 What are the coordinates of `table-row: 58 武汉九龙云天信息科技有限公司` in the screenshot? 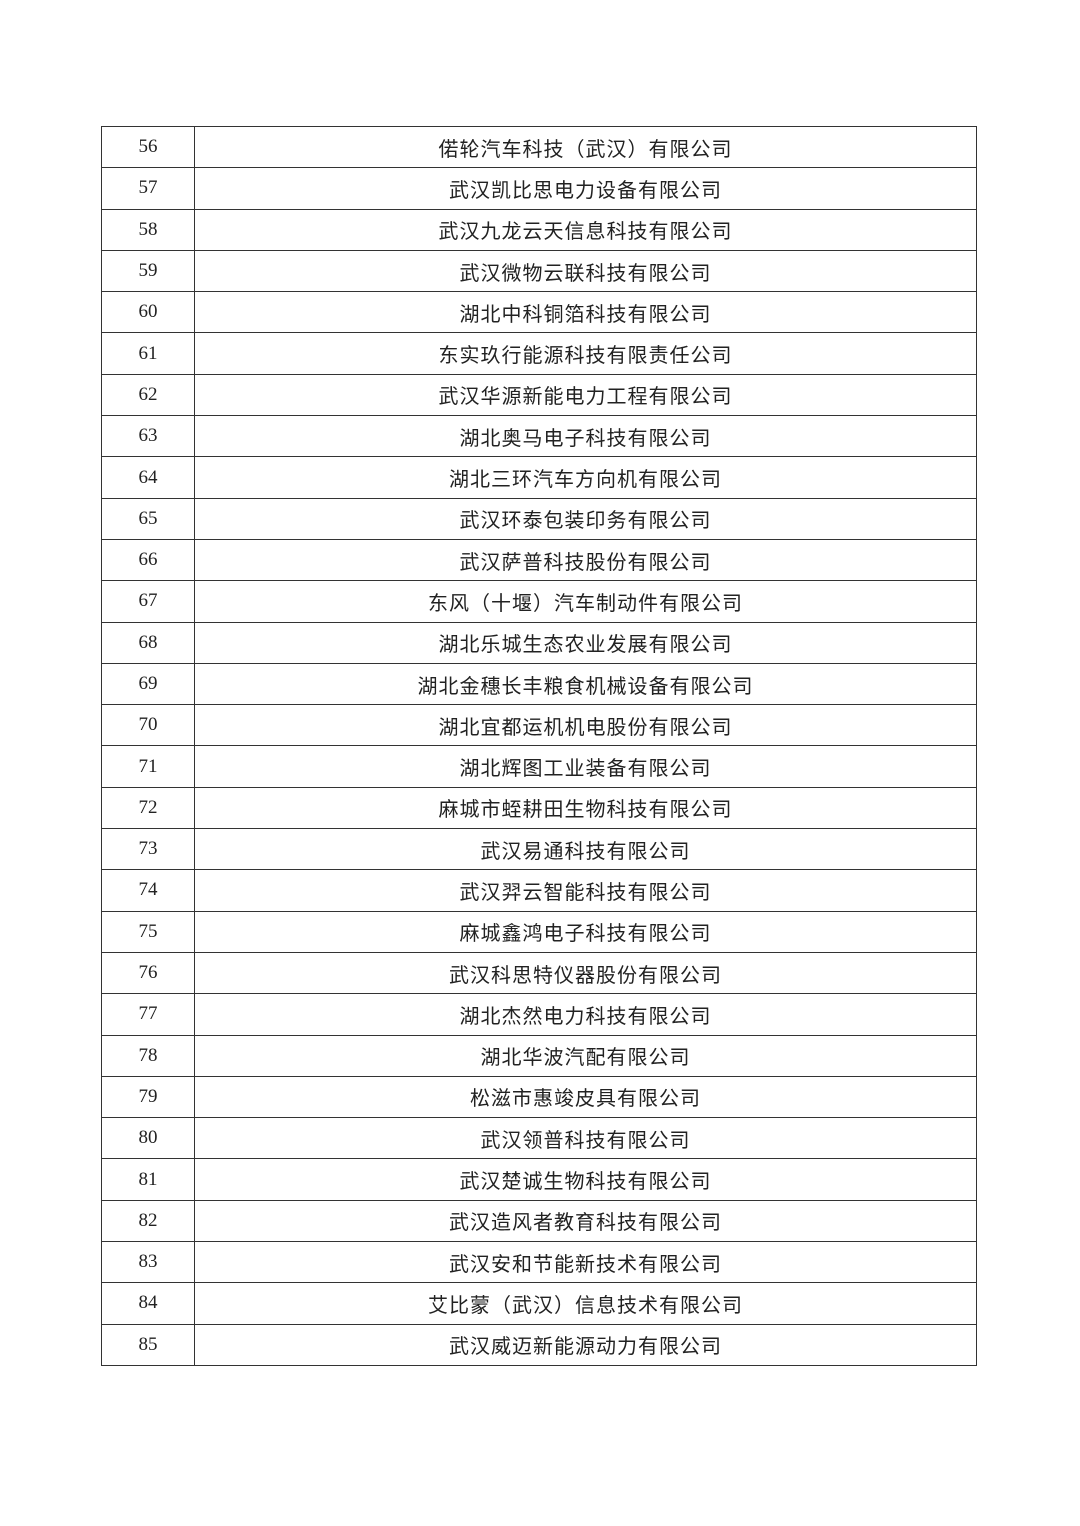 It's located at (539, 229).